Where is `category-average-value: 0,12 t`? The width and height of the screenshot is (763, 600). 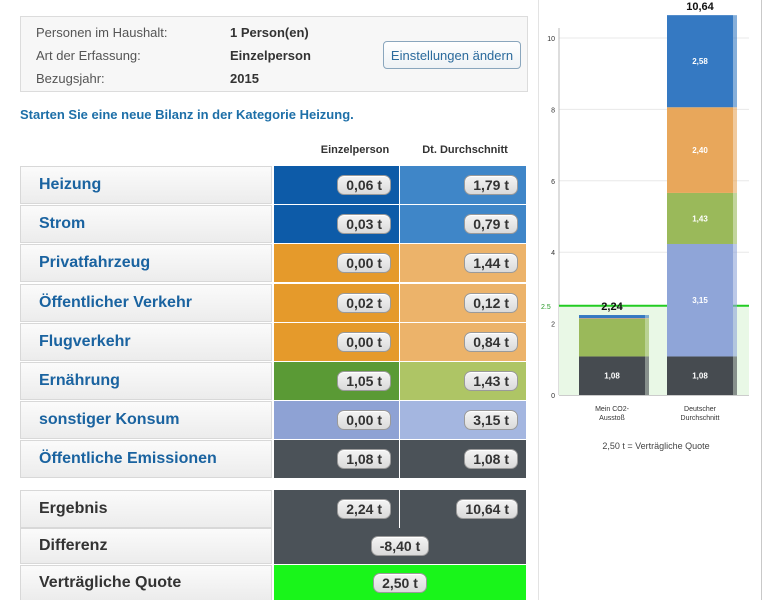 category-average-value: 0,12 t is located at coordinates (491, 302).